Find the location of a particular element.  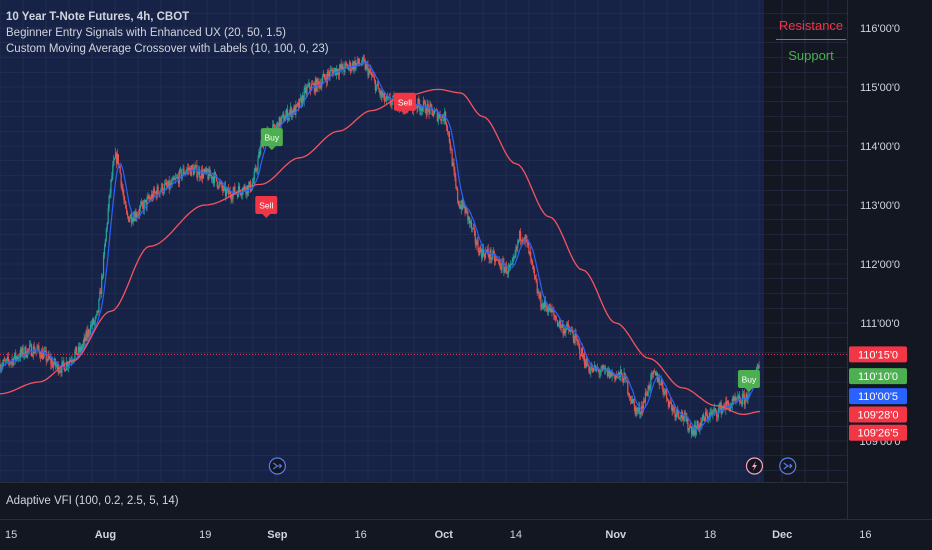

symbol-title: 10 Year T-Note Futures, 4h, CBOT is located at coordinates (98, 17).